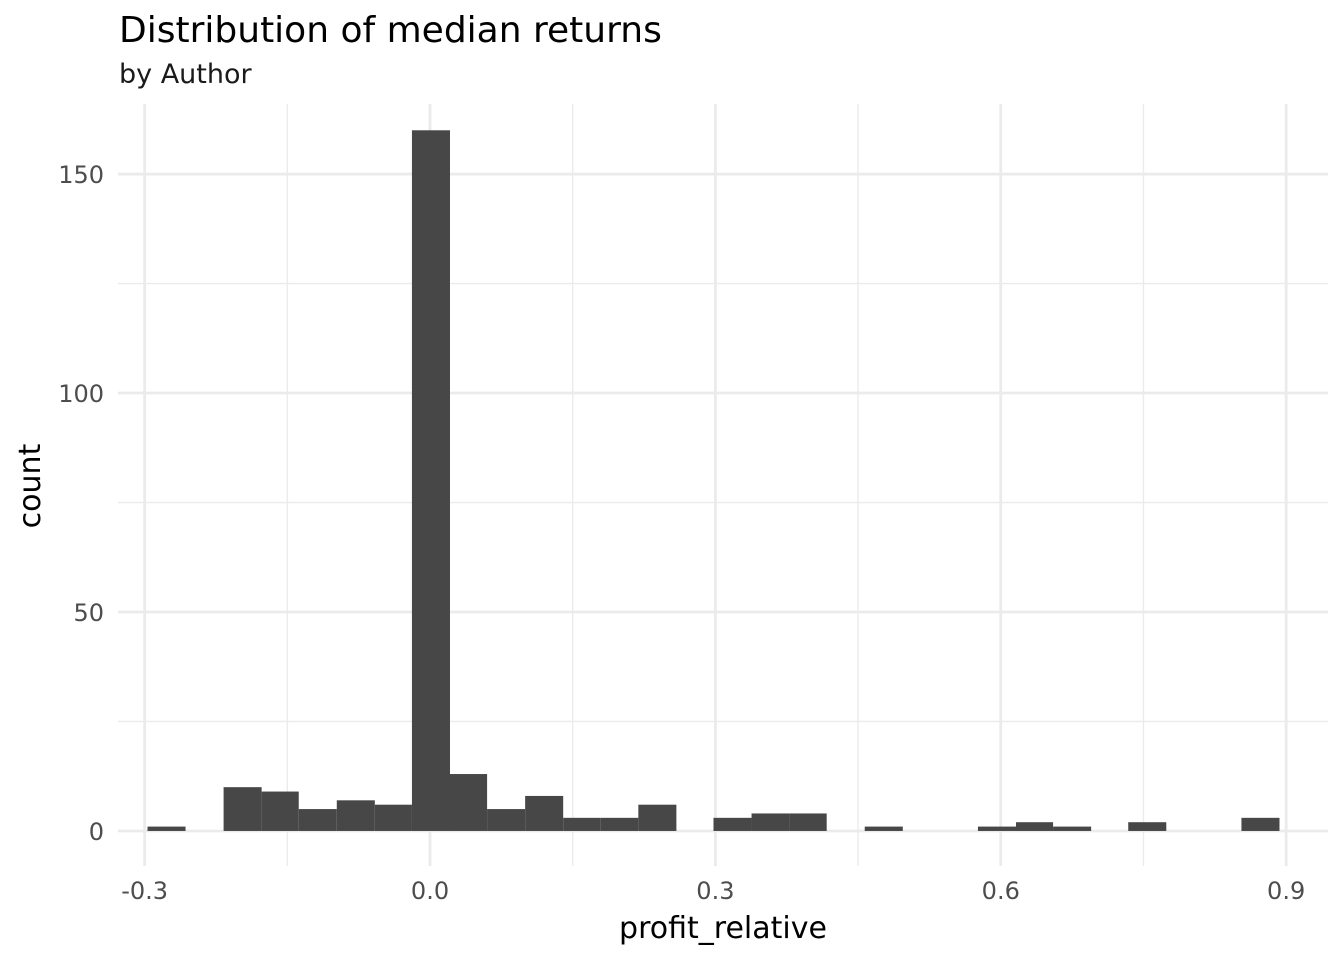 This screenshot has width=1344, height=960. What do you see at coordinates (81, 394) in the screenshot?
I see `y-tick-label: 100` at bounding box center [81, 394].